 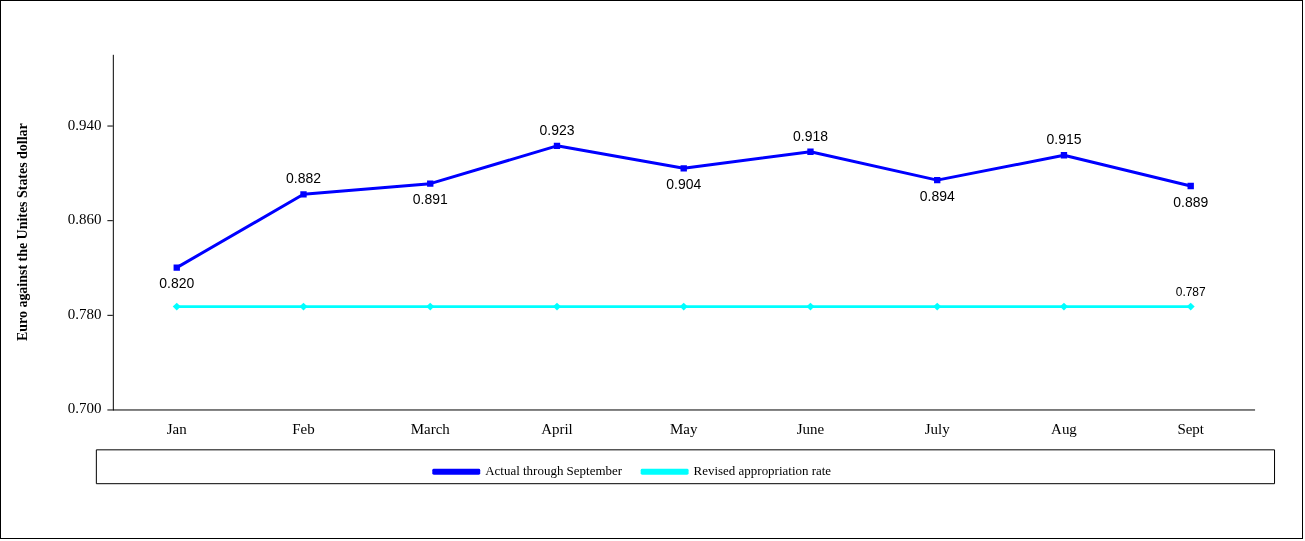 I want to click on y-tick-label: 0.940, so click(x=84, y=124).